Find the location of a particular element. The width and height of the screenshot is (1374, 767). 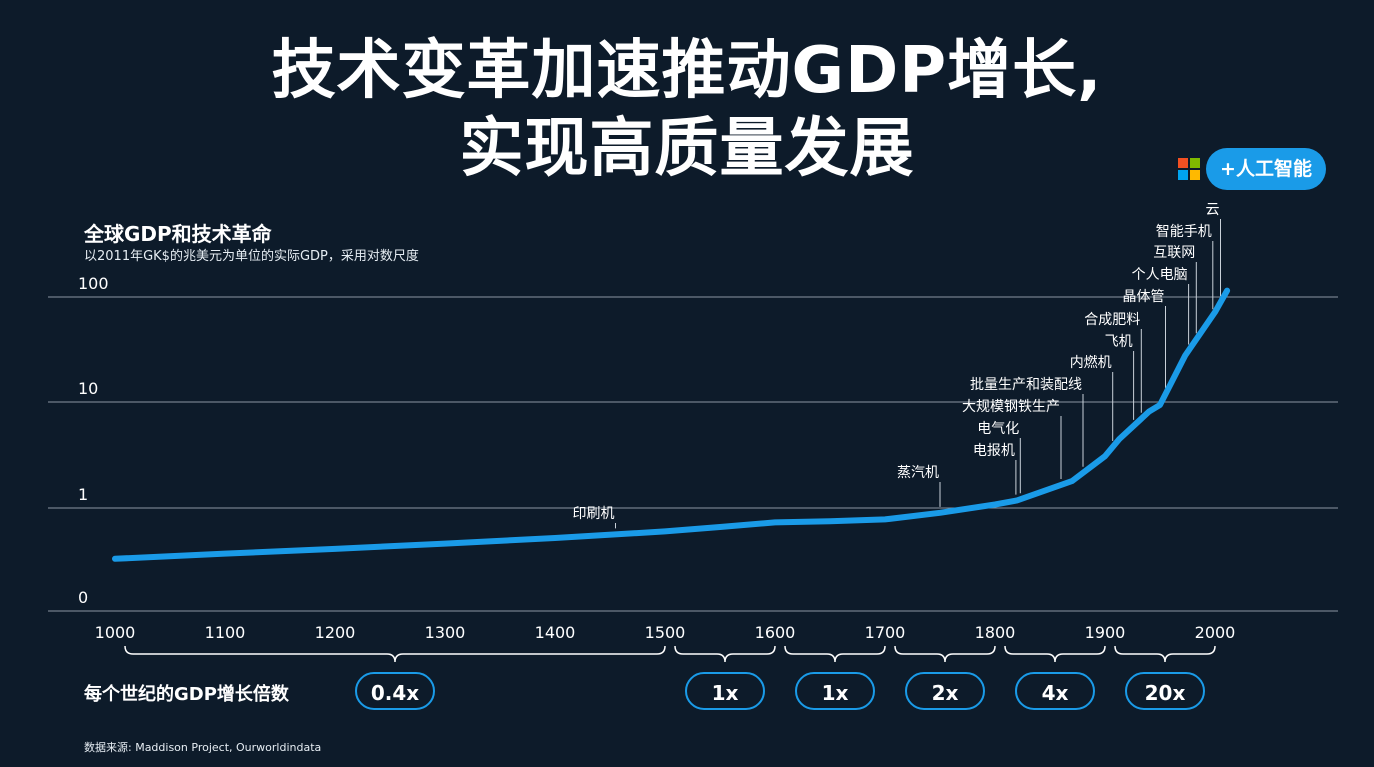

microsoft-logo-icon is located at coordinates (1189, 169).